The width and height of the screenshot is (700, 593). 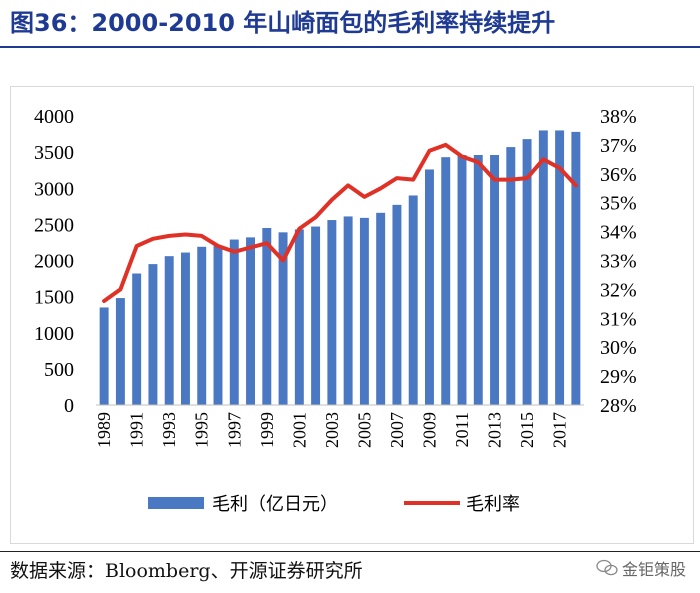 I want to click on bar-2005, so click(x=364, y=311).